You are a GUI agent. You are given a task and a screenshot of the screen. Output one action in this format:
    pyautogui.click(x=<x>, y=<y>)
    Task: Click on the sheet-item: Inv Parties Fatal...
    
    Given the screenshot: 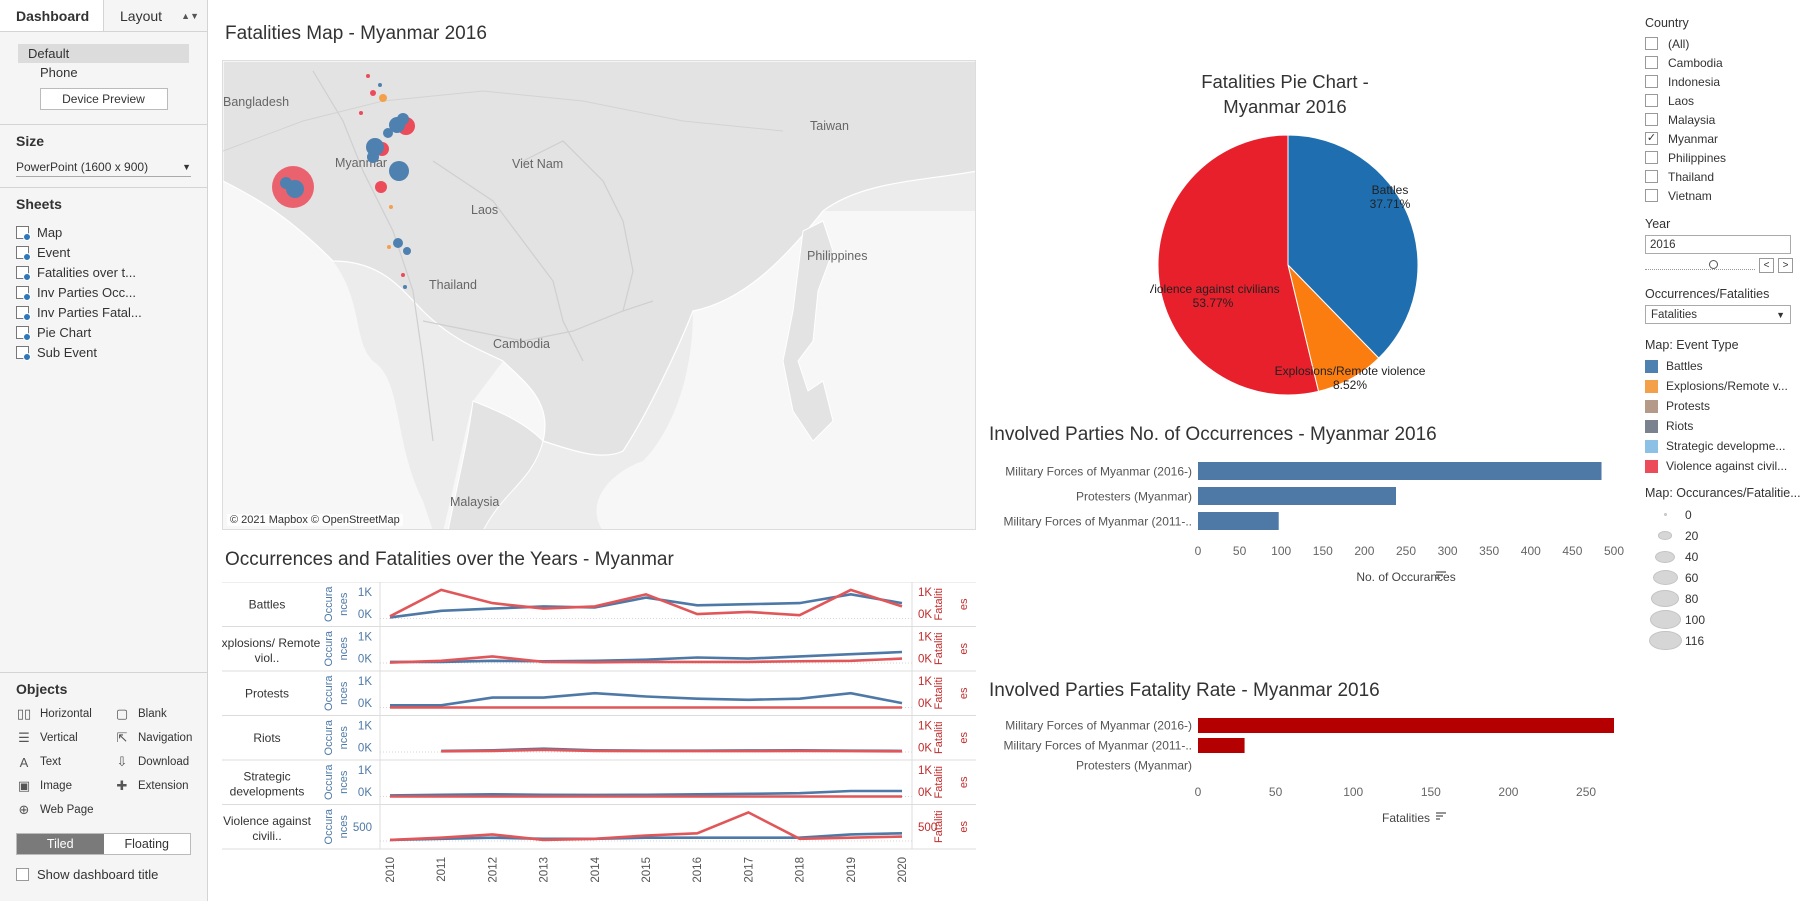 What is the action you would take?
    pyautogui.click(x=103, y=312)
    